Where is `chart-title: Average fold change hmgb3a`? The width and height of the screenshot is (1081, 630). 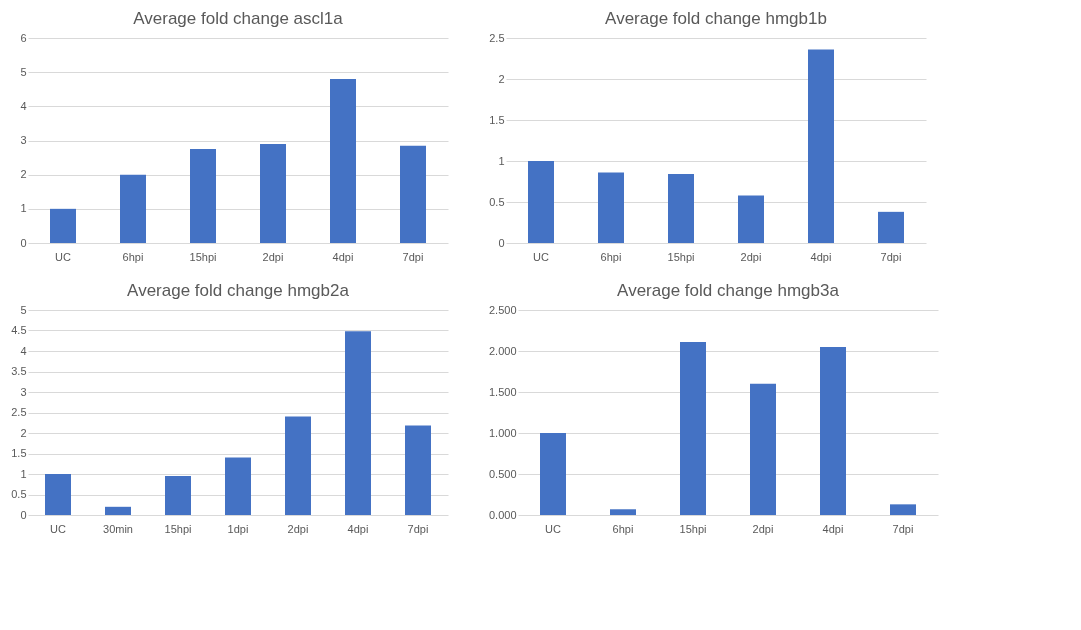
chart-title: Average fold change hmgb3a is located at coordinates (728, 290).